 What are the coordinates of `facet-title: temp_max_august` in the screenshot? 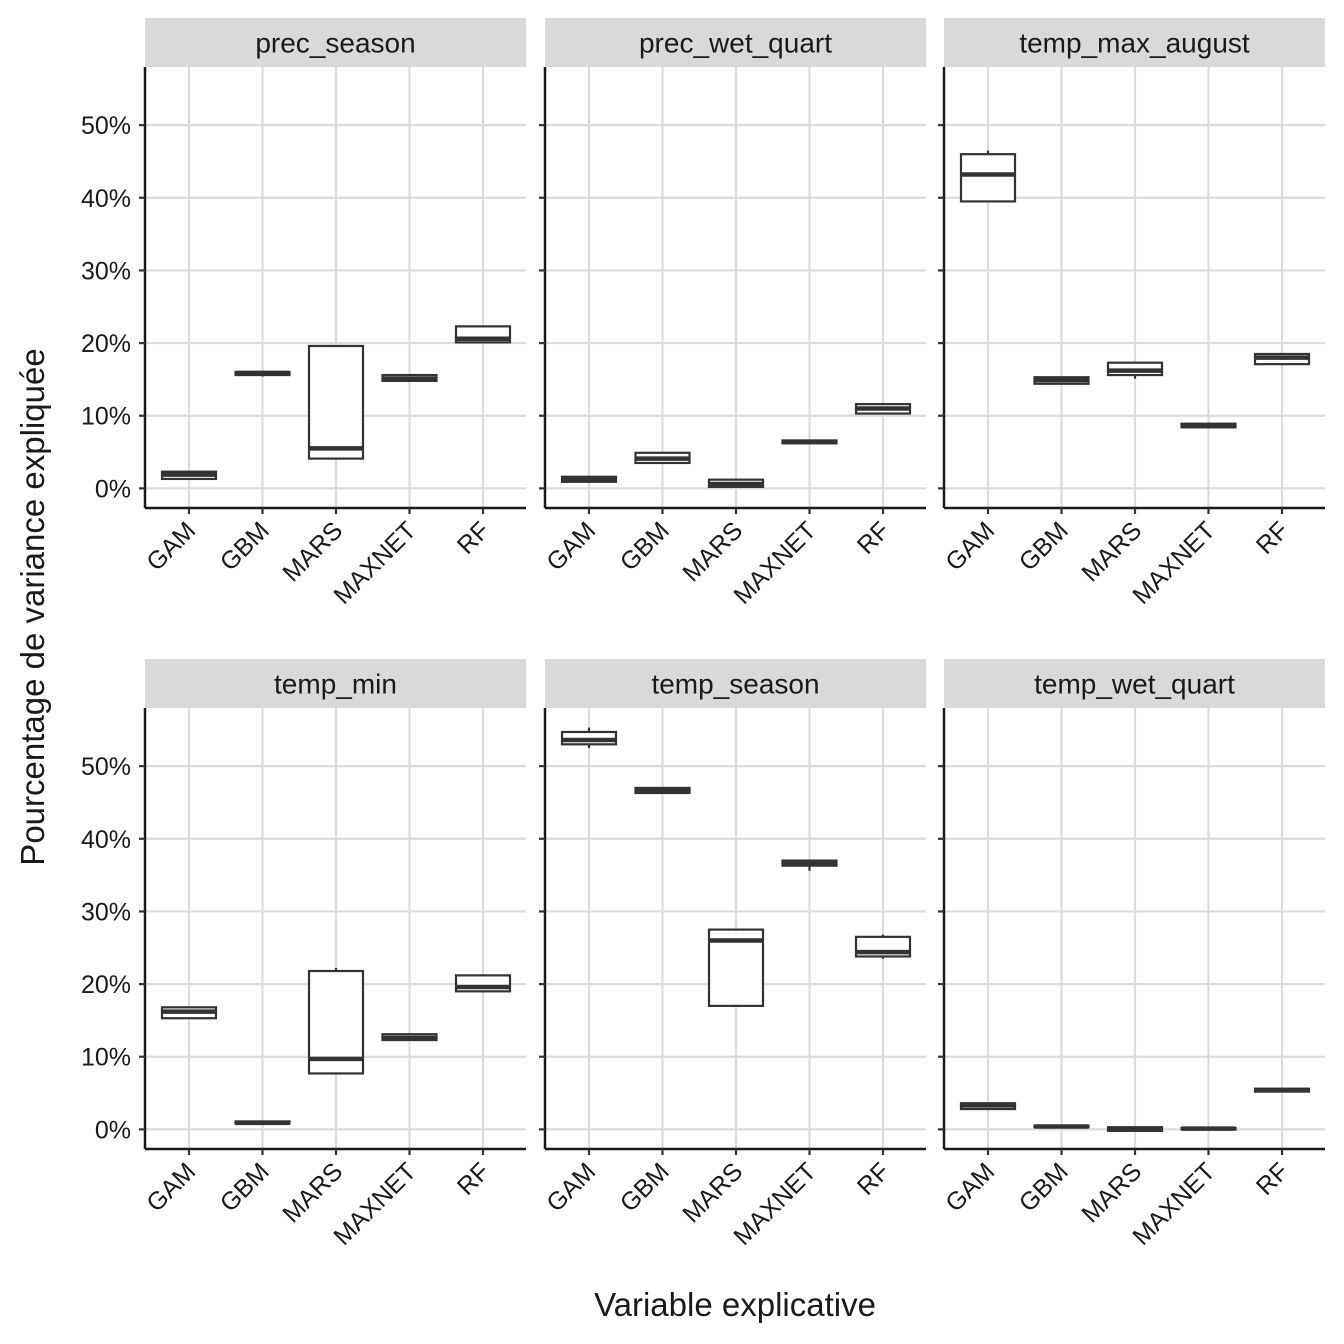 It's located at (1134, 43).